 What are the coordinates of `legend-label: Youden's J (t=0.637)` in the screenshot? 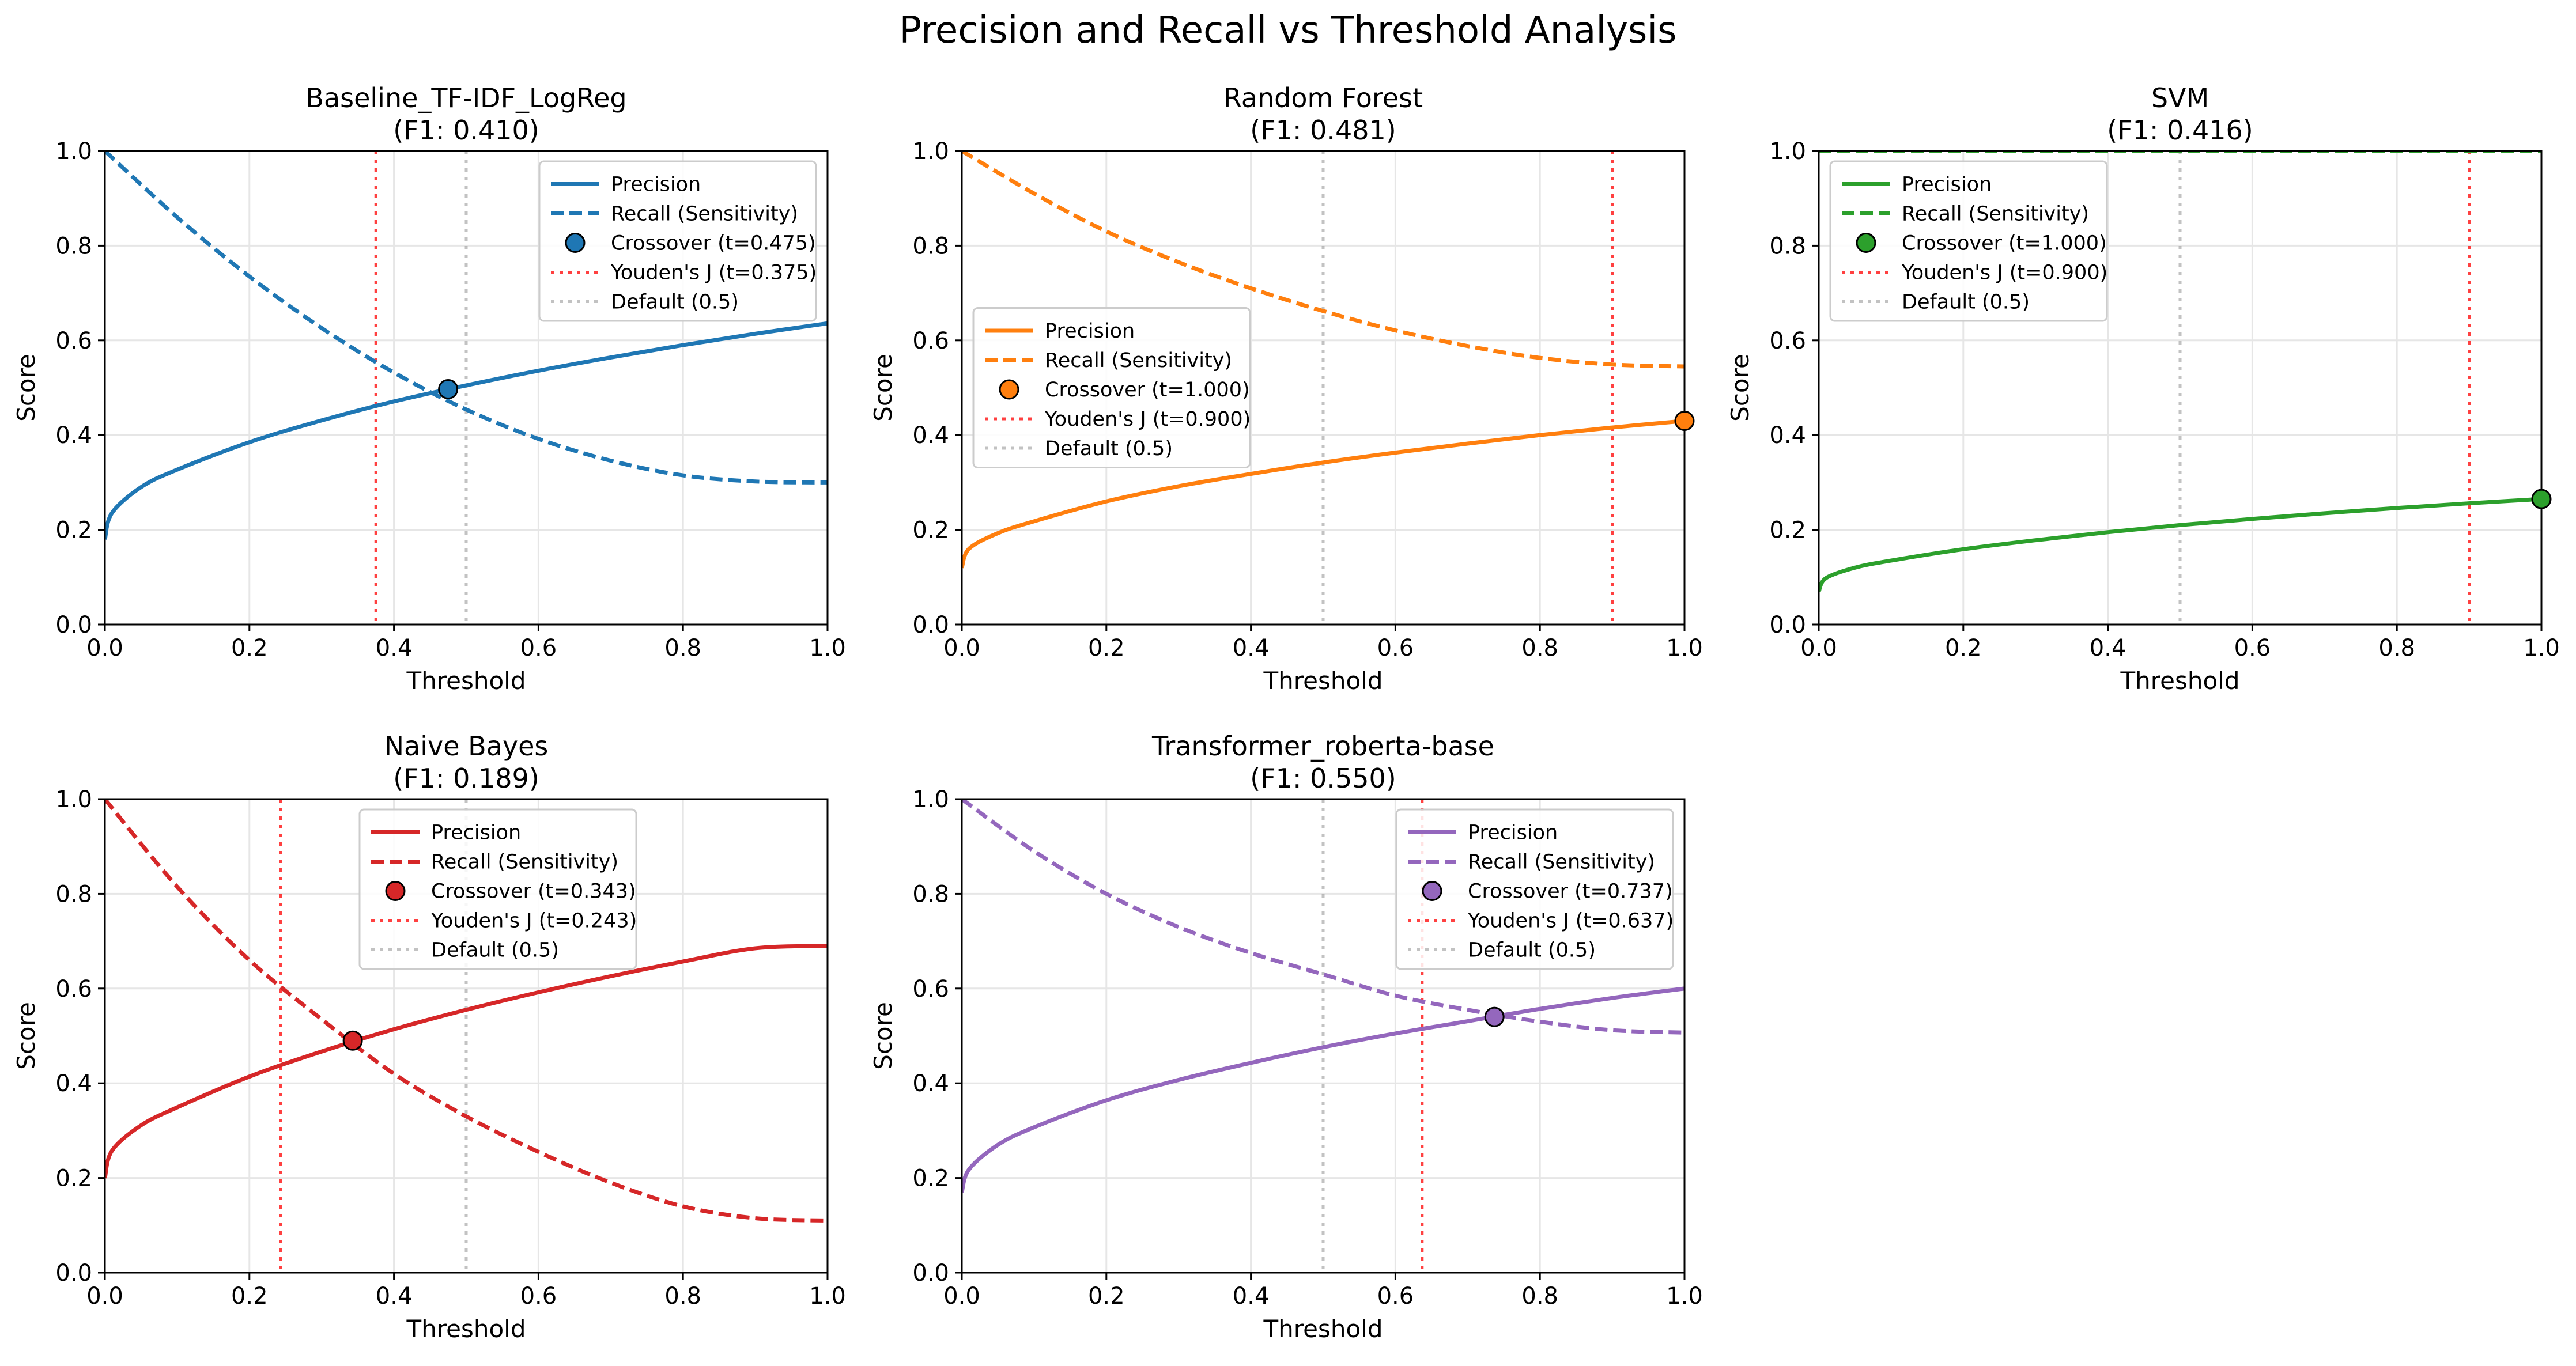 It's located at (1570, 921).